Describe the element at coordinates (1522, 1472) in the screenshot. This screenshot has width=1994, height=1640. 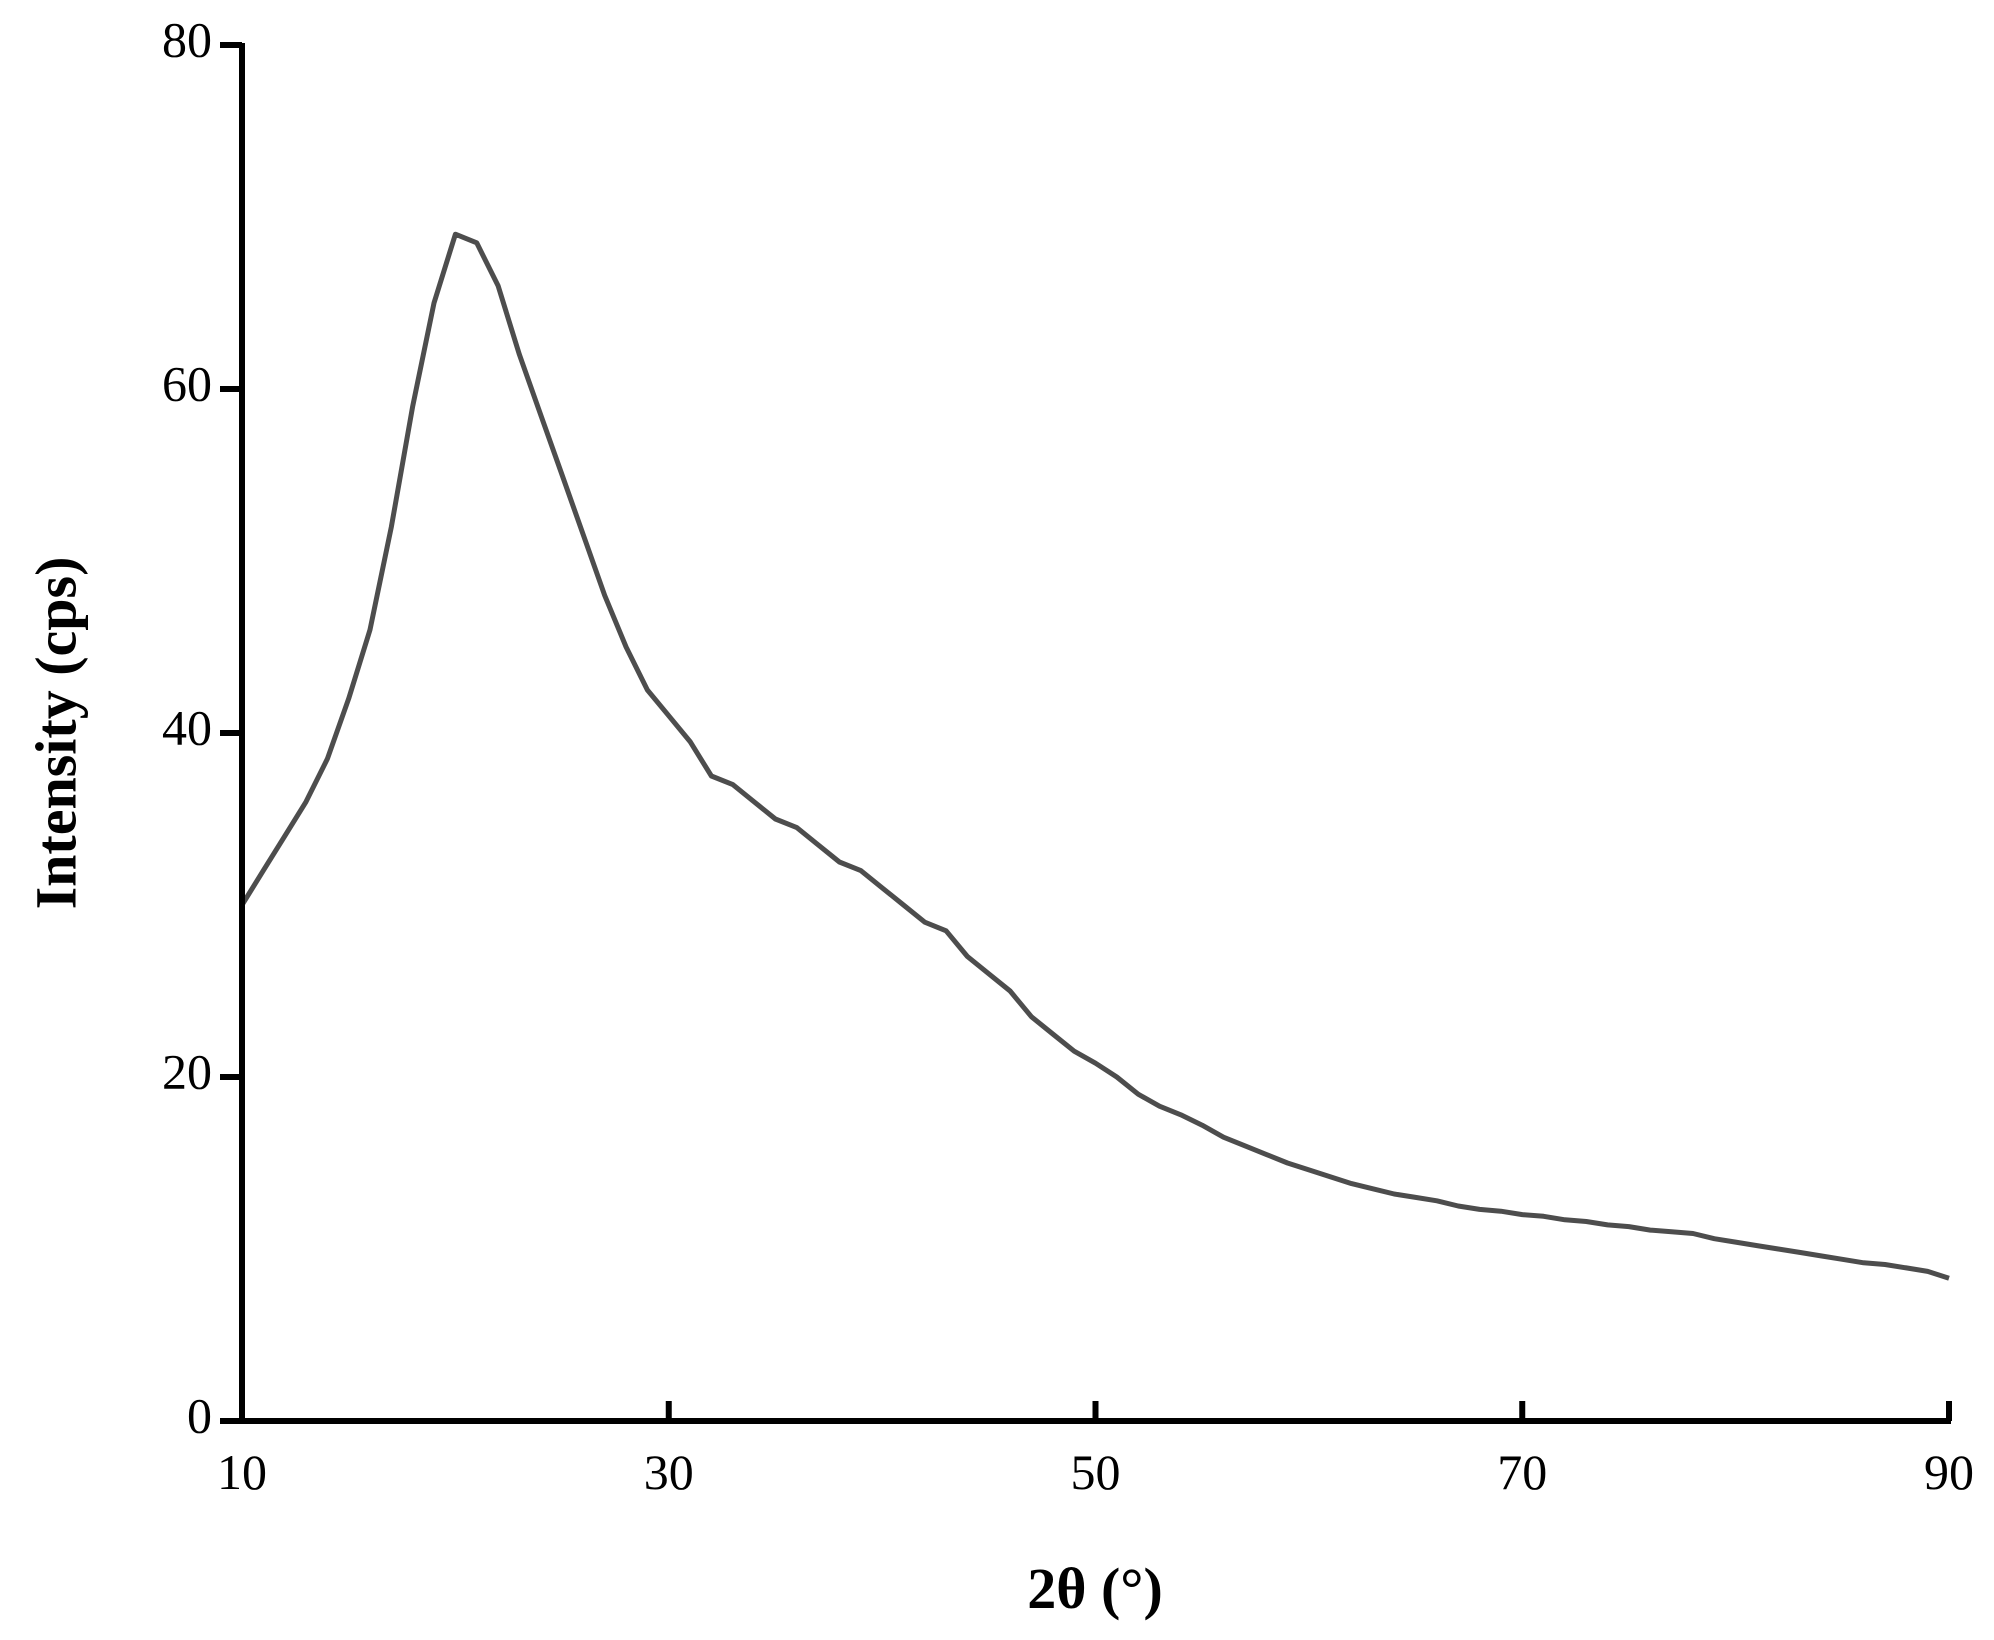
I see `x-tick-label: 70` at that location.